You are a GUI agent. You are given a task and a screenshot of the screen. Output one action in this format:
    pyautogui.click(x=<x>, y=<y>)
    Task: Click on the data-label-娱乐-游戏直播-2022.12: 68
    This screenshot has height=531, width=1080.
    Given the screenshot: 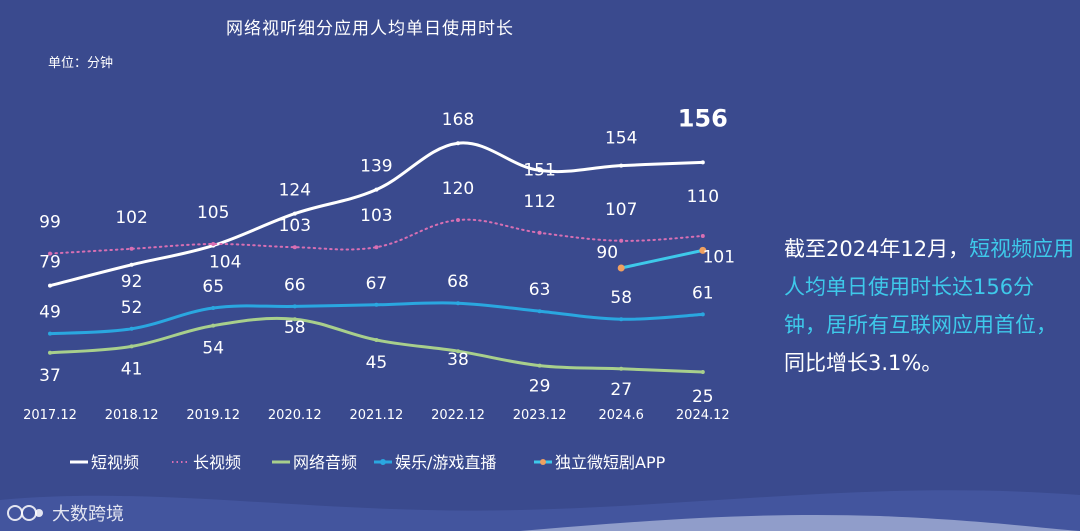 What is the action you would take?
    pyautogui.click(x=458, y=282)
    